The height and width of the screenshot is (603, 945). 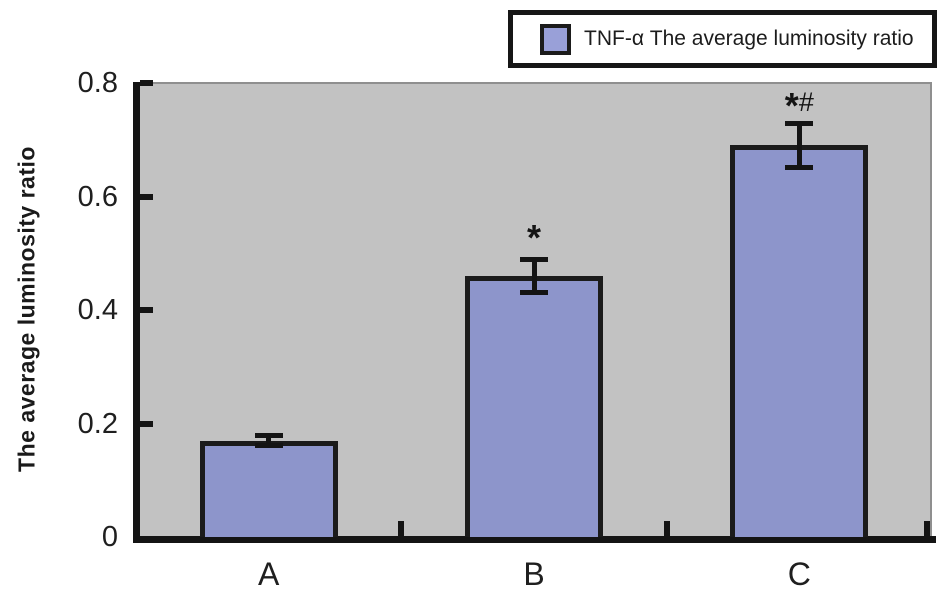 I want to click on y-tick-label: 0.8, so click(x=97, y=83).